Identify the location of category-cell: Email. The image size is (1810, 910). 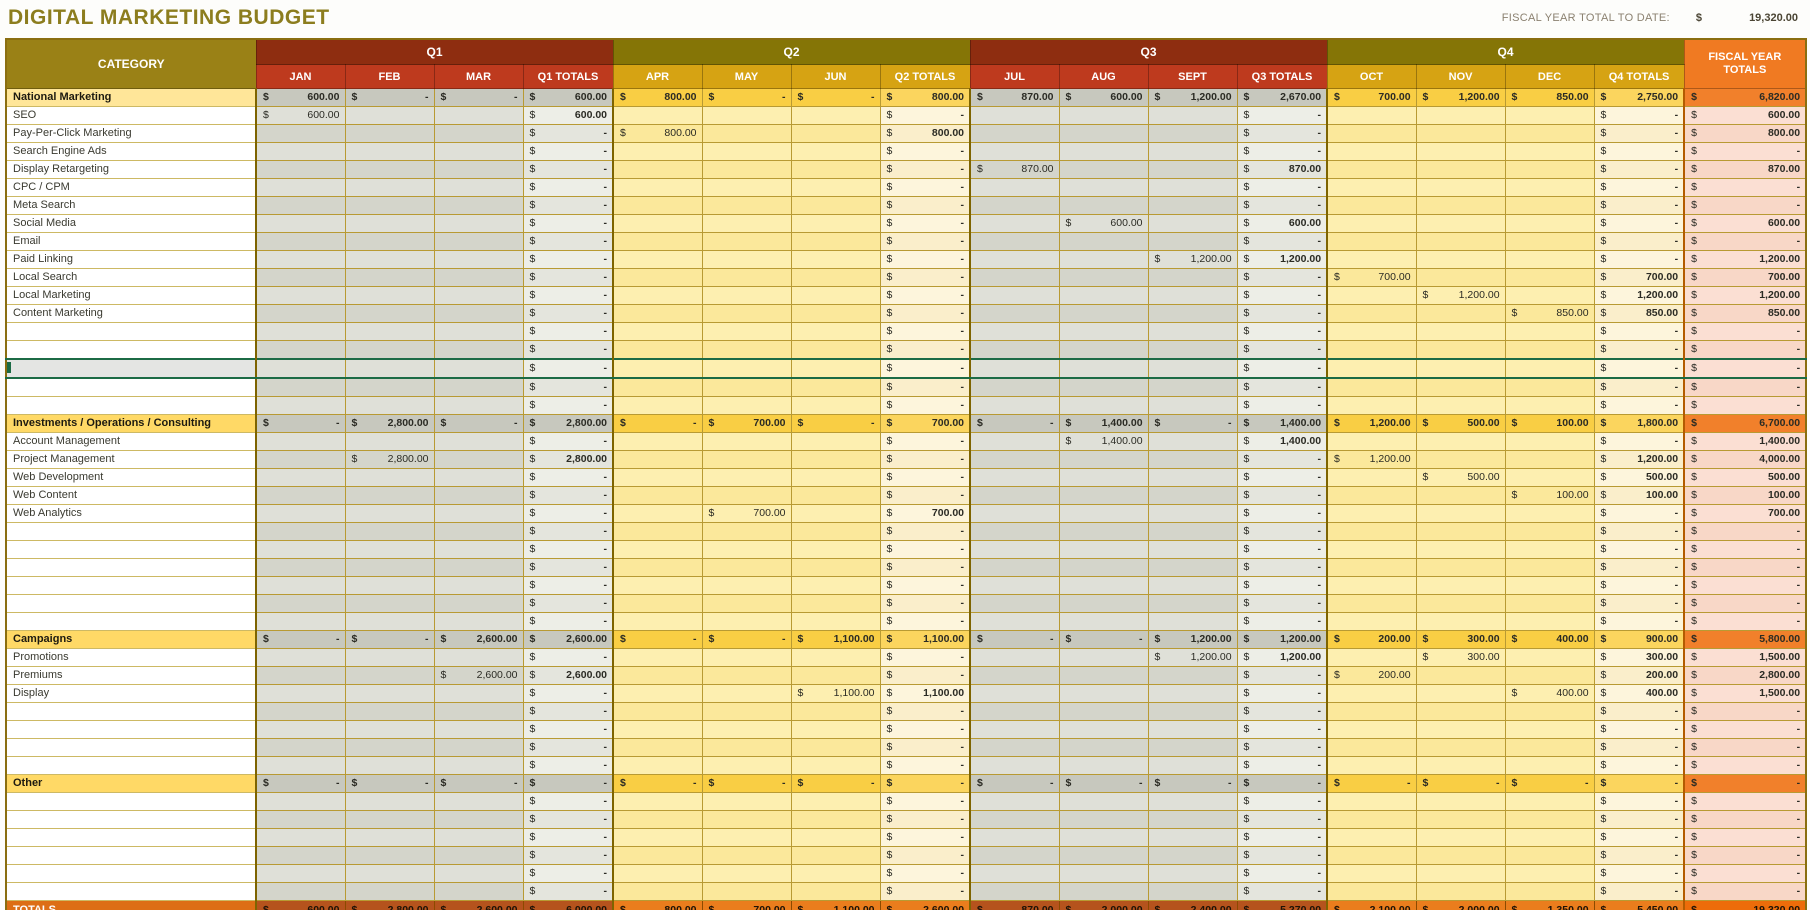
(131, 241).